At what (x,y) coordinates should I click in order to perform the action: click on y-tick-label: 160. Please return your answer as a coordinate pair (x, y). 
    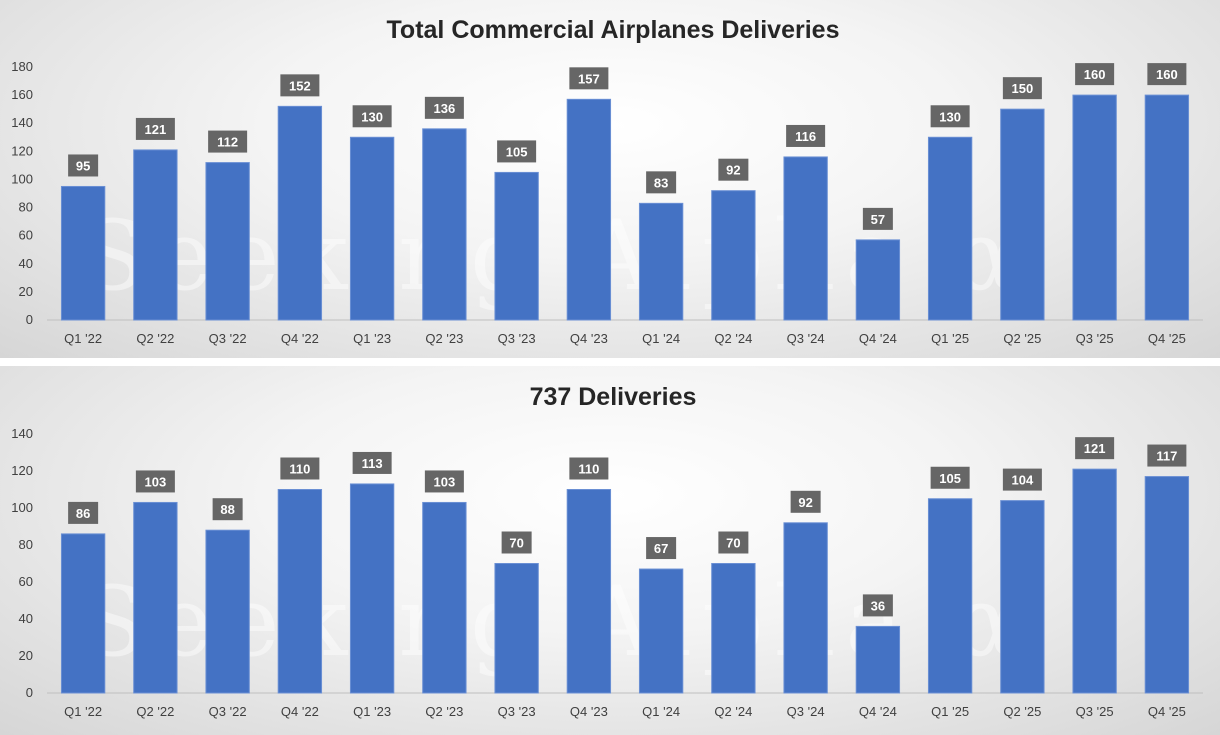
    Looking at the image, I should click on (22, 94).